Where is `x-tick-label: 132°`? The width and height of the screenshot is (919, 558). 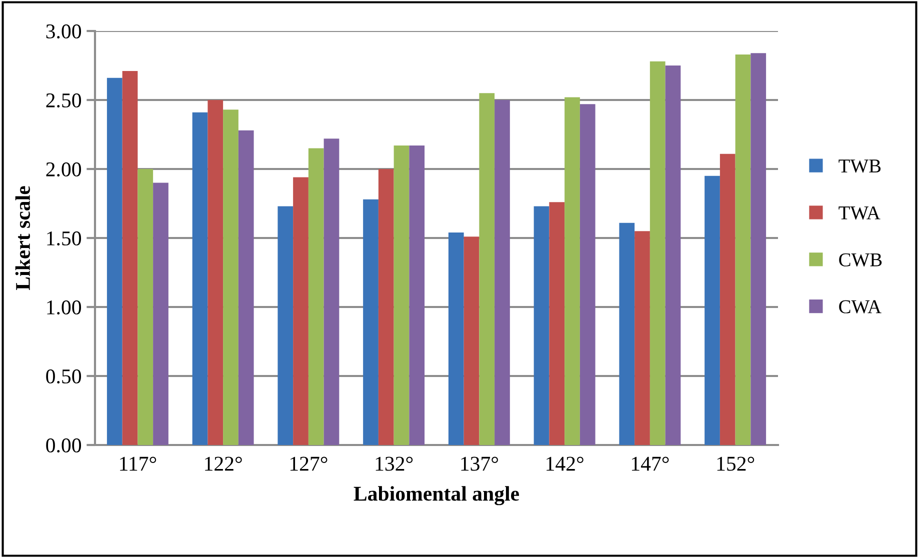
x-tick-label: 132° is located at coordinates (394, 463).